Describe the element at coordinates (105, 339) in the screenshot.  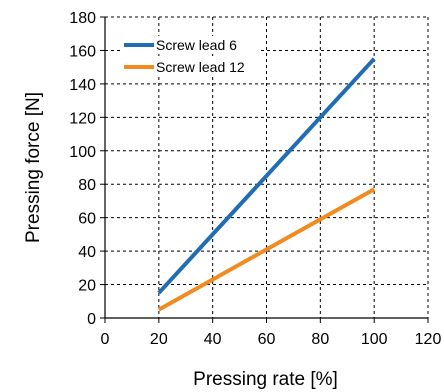
I see `x-tick-label: 0` at that location.